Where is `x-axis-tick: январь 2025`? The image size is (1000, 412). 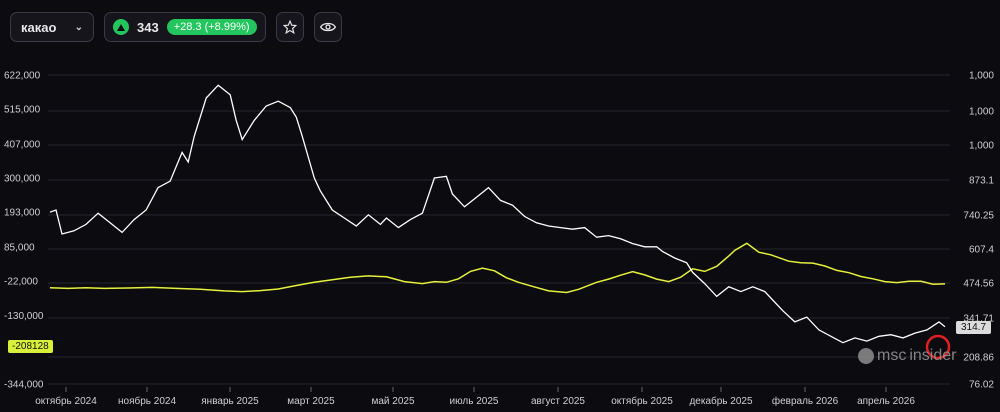
x-axis-tick: январь 2025 is located at coordinates (230, 401).